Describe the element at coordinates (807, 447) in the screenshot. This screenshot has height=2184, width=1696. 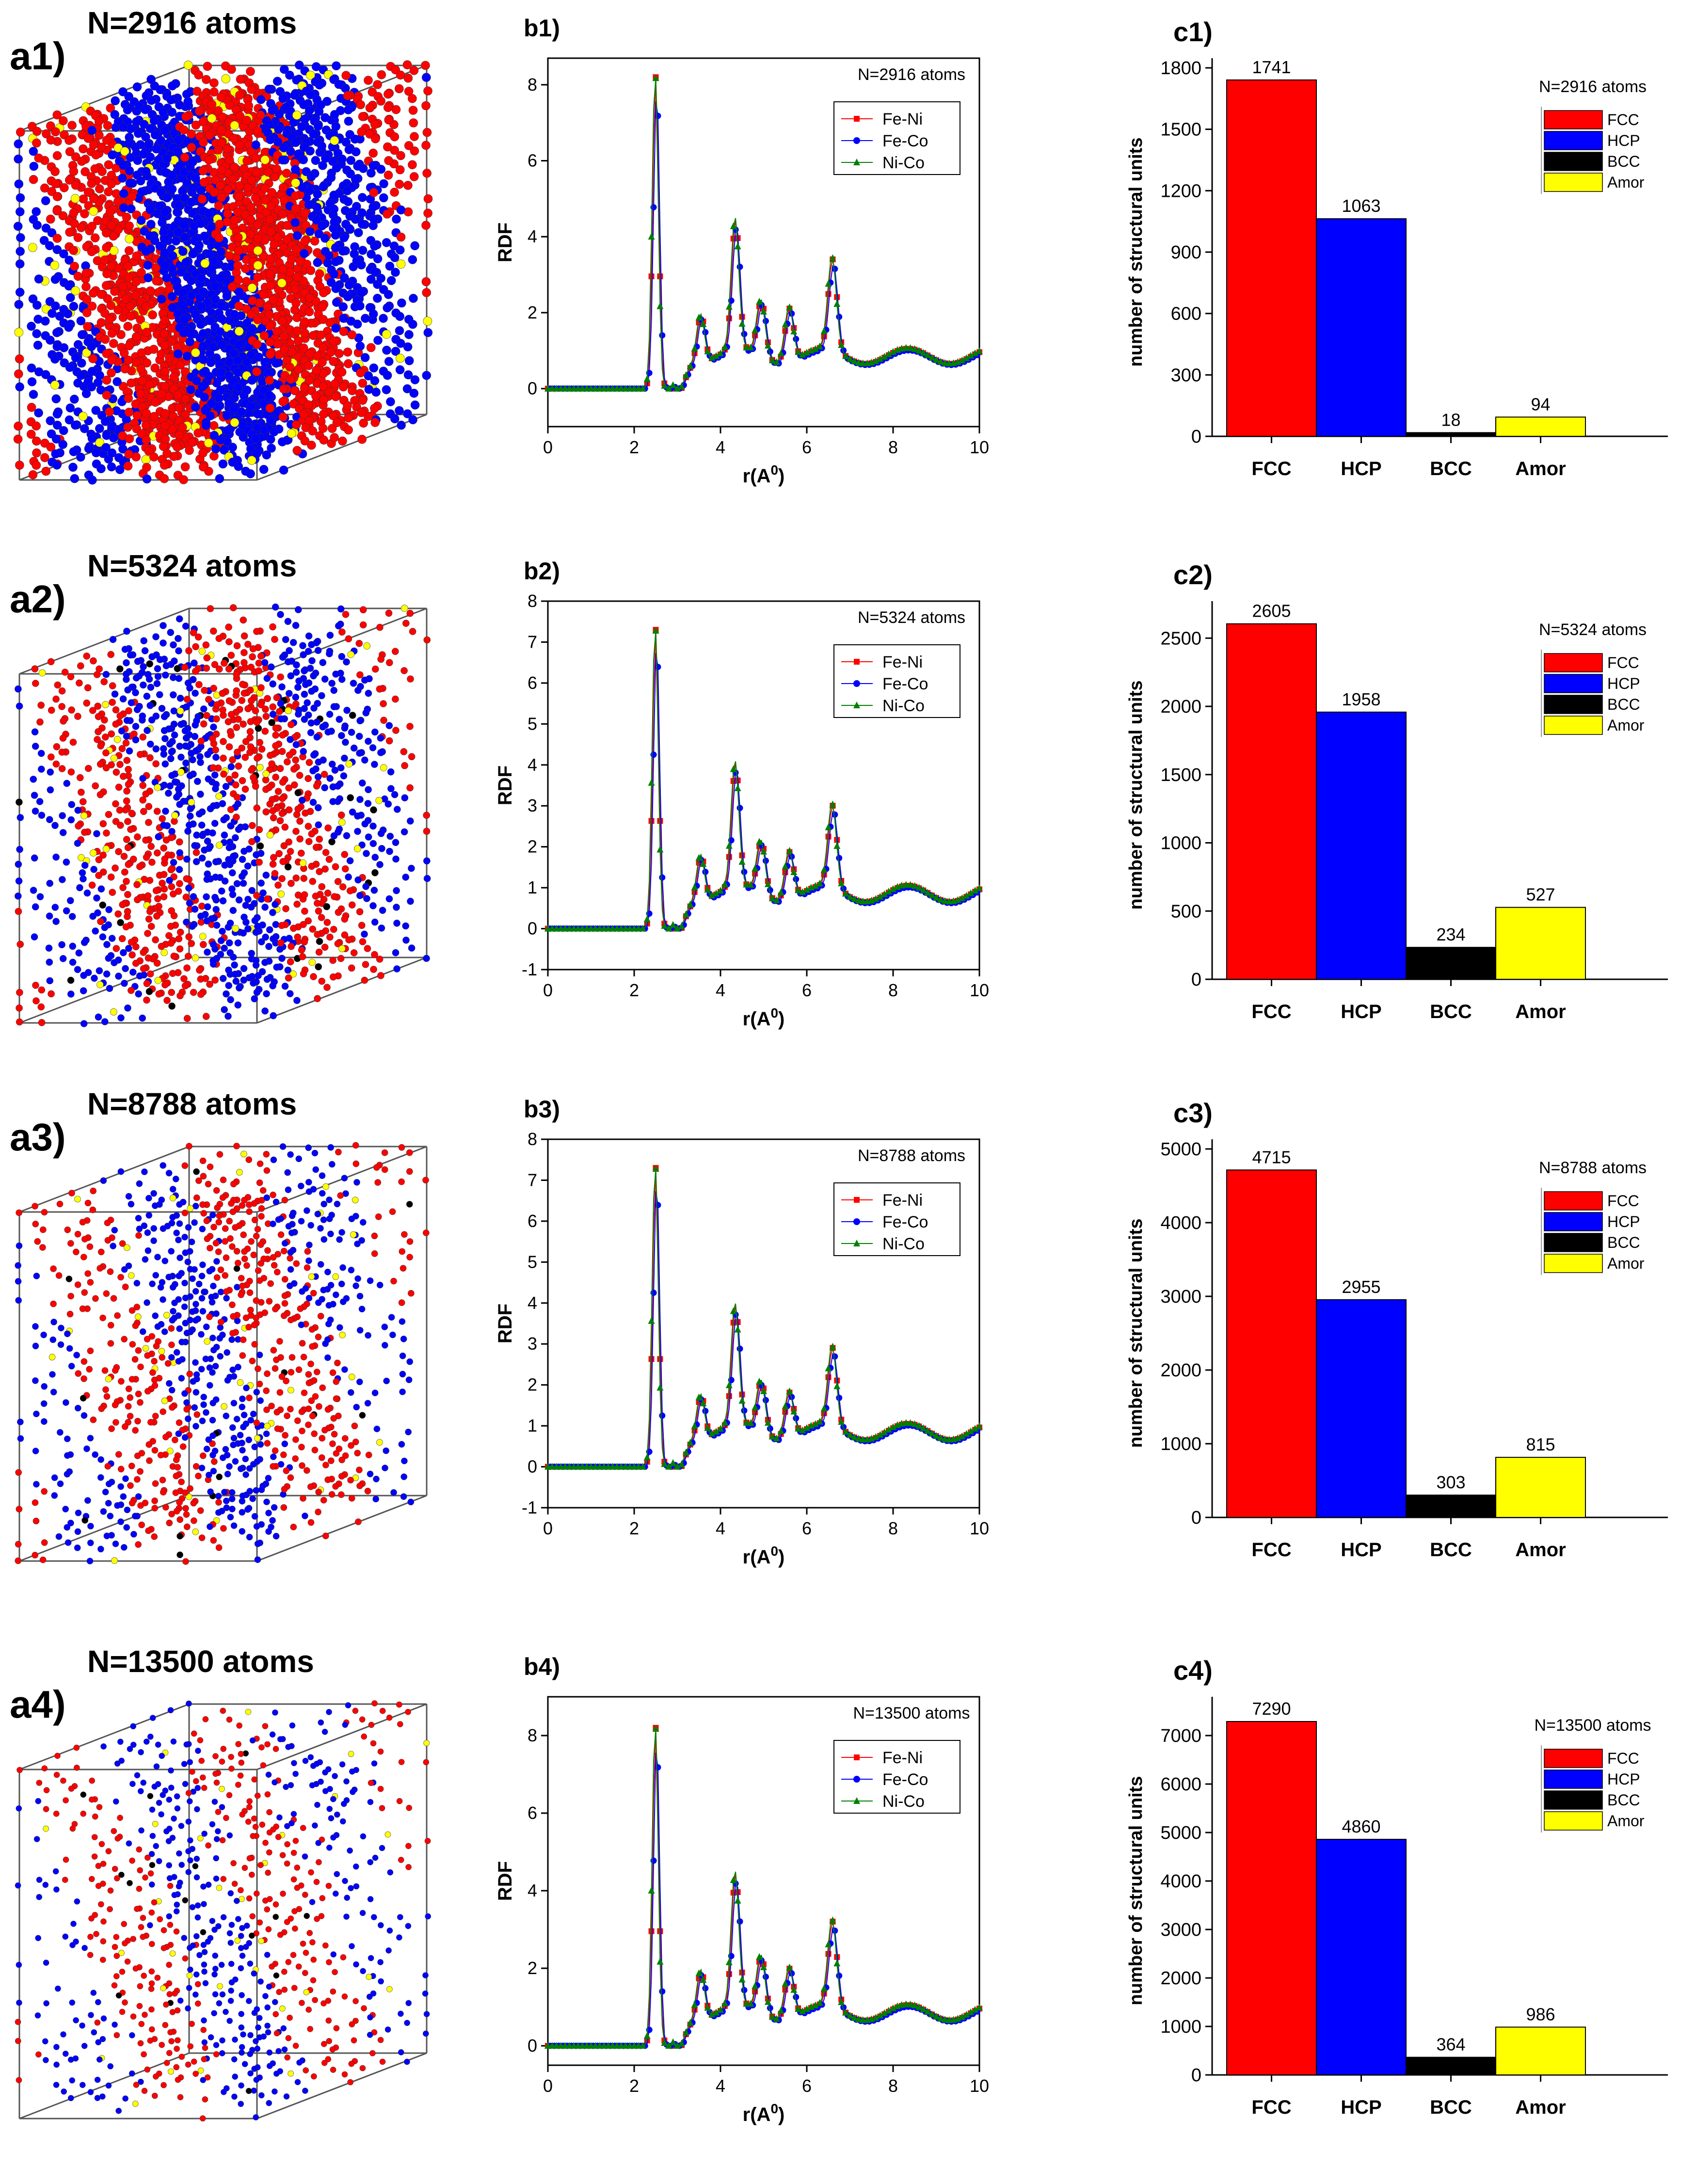
I see `x-tick-label: 6` at that location.